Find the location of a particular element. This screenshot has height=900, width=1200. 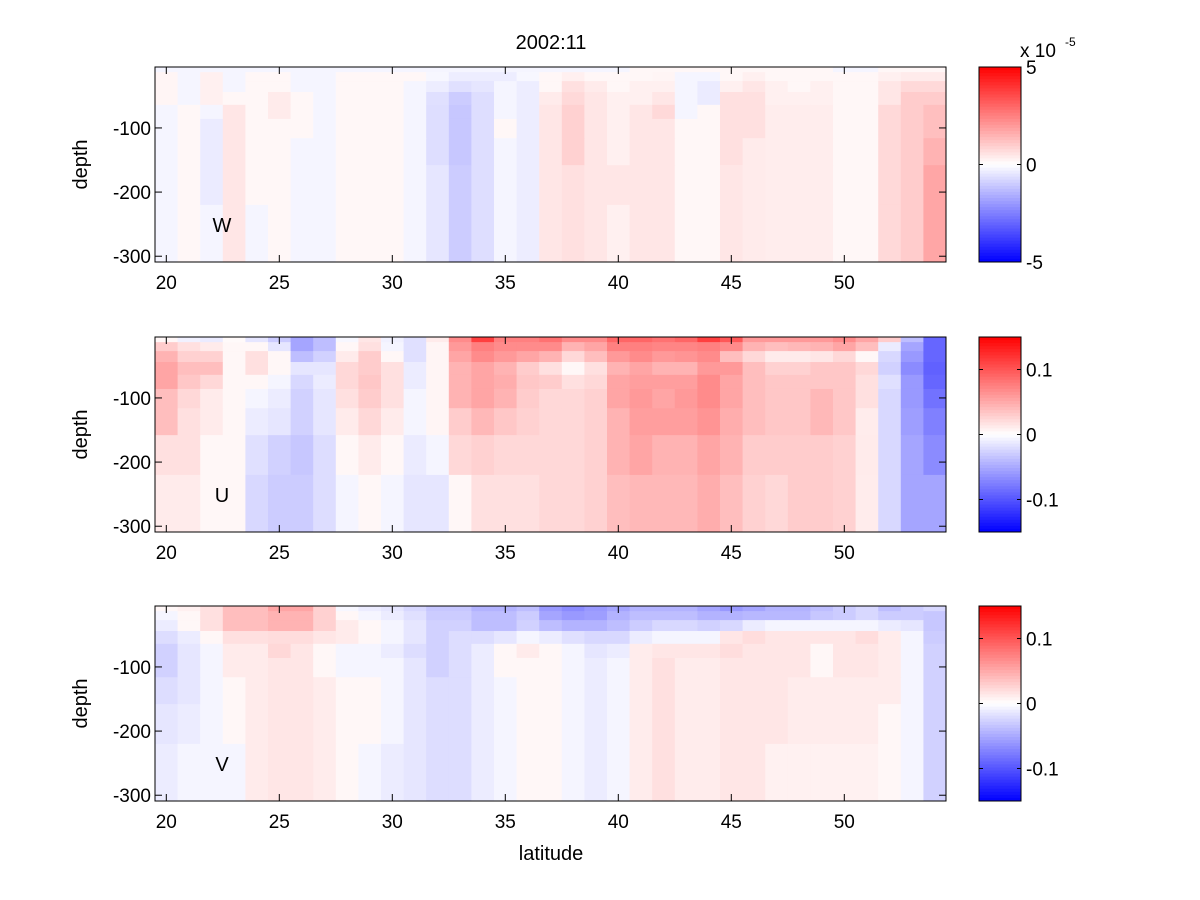

axes-frame is located at coordinates (550, 164).